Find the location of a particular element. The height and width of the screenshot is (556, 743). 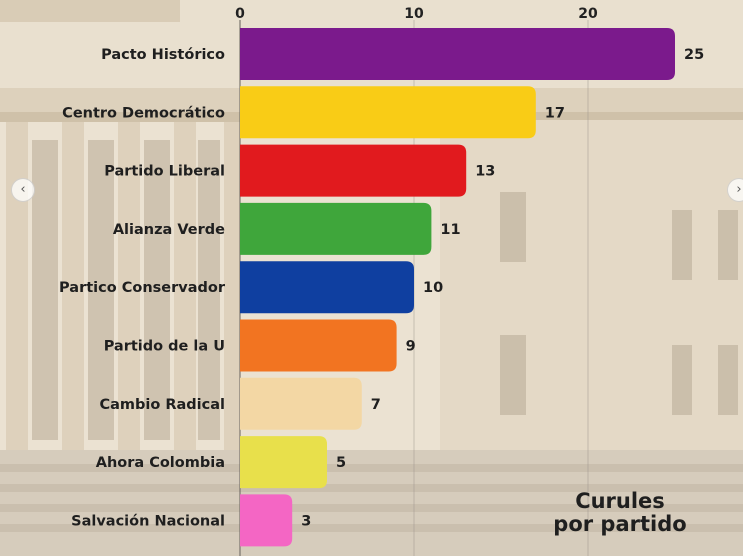

category-label: Salvación Nacional is located at coordinates (148, 521).